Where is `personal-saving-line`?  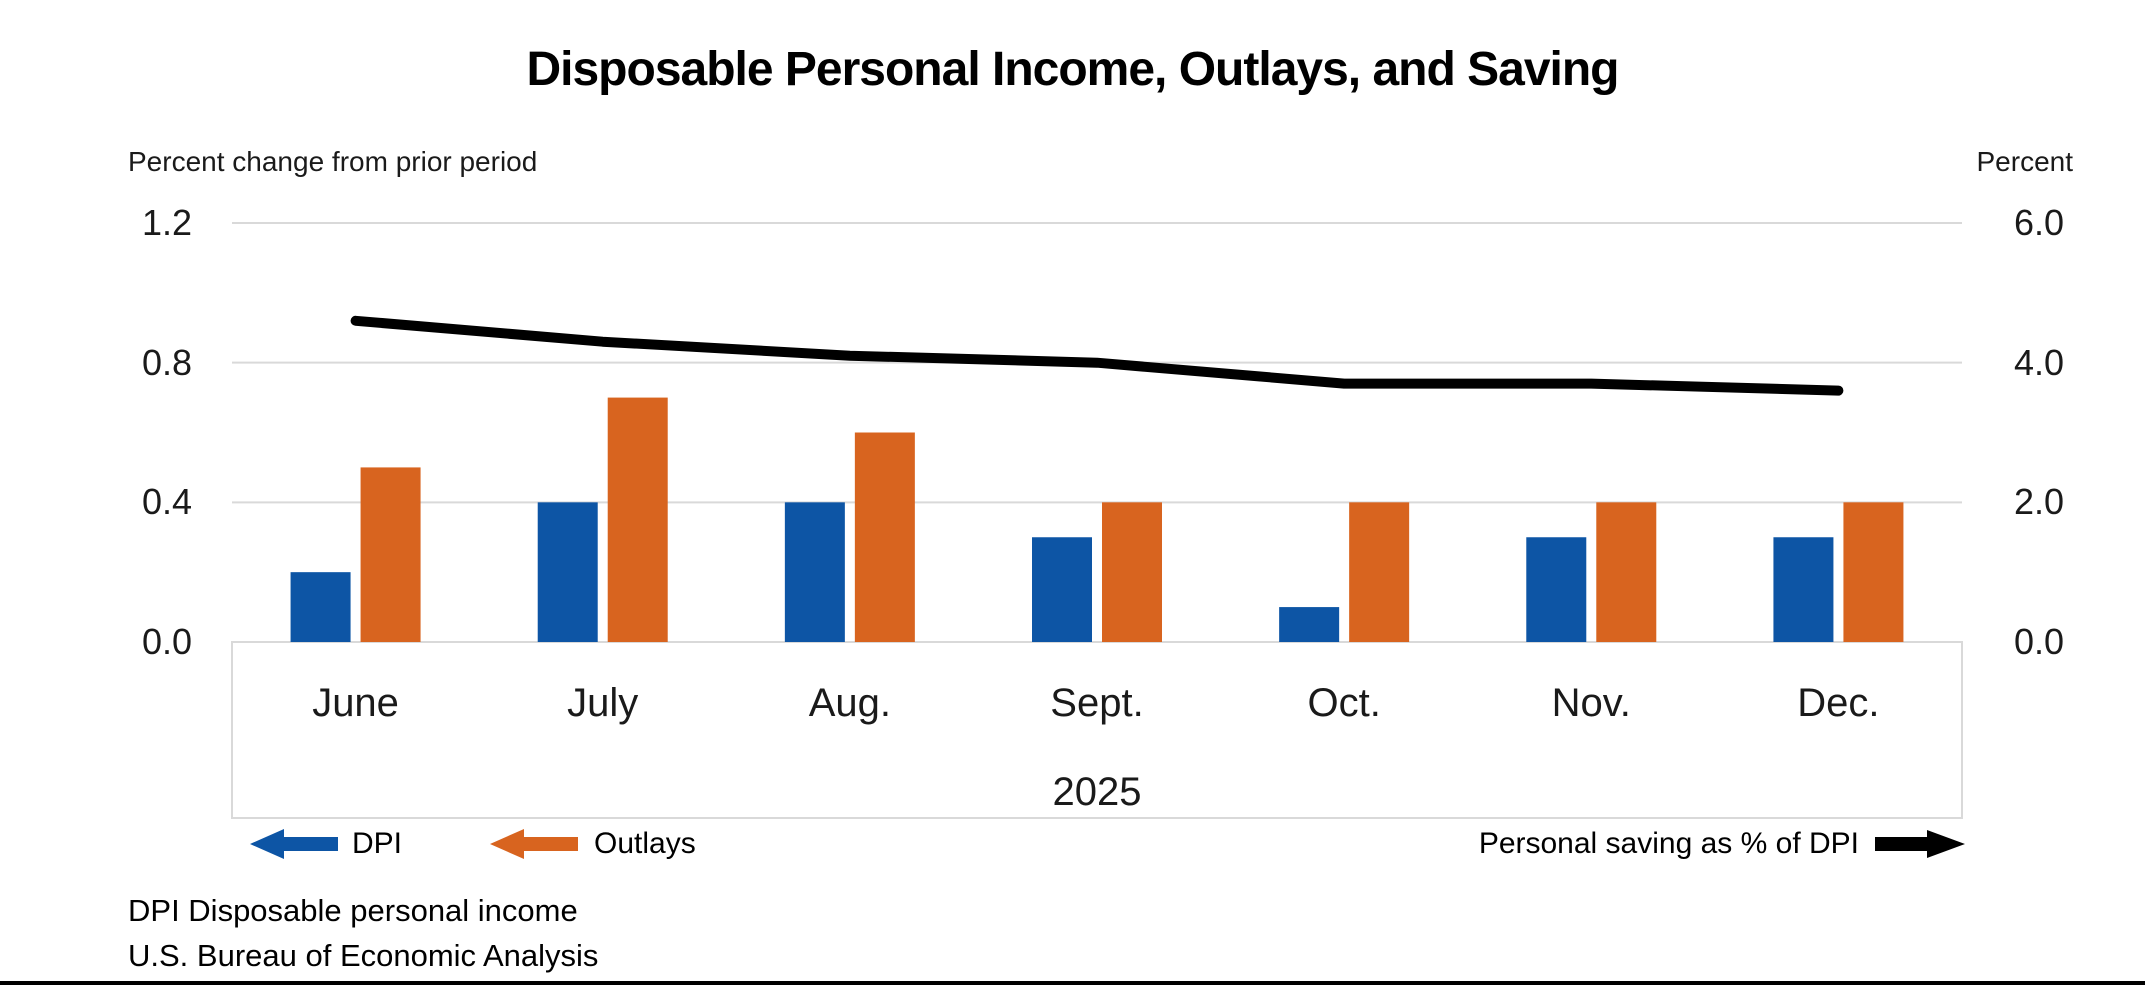
personal-saving-line is located at coordinates (1097, 355).